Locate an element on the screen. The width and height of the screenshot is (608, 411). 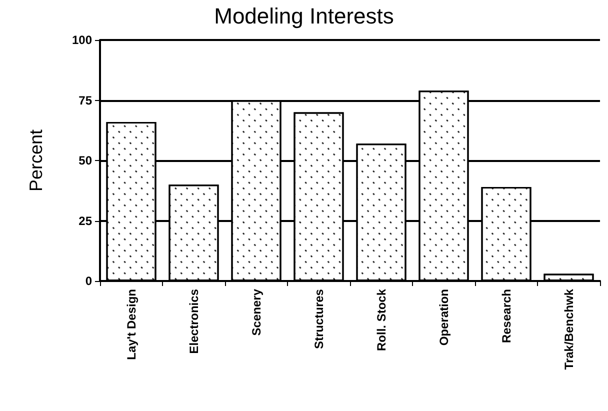
x-tick-label: Roll. Stock is located at coordinates (381, 320).